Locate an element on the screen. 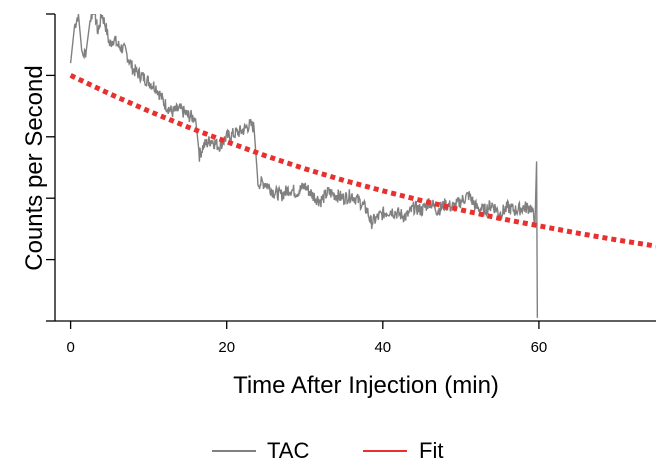  legend: TAC Fit is located at coordinates (327, 449).